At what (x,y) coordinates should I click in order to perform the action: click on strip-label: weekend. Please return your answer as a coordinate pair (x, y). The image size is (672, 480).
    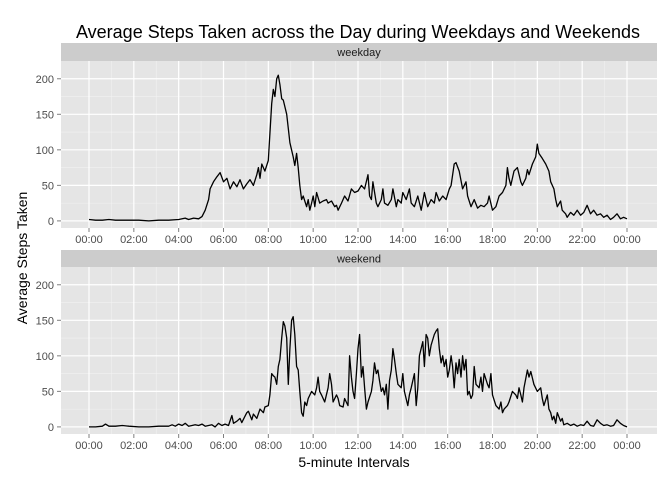
    Looking at the image, I should click on (358, 260).